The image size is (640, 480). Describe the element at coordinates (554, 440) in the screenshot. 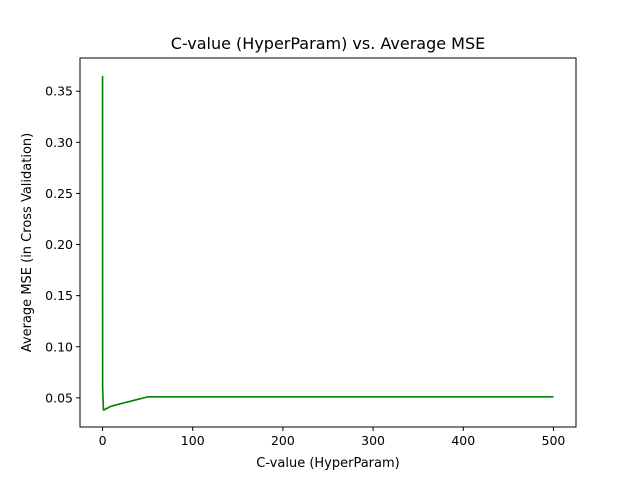

I see `x-tick-label: 500` at that location.